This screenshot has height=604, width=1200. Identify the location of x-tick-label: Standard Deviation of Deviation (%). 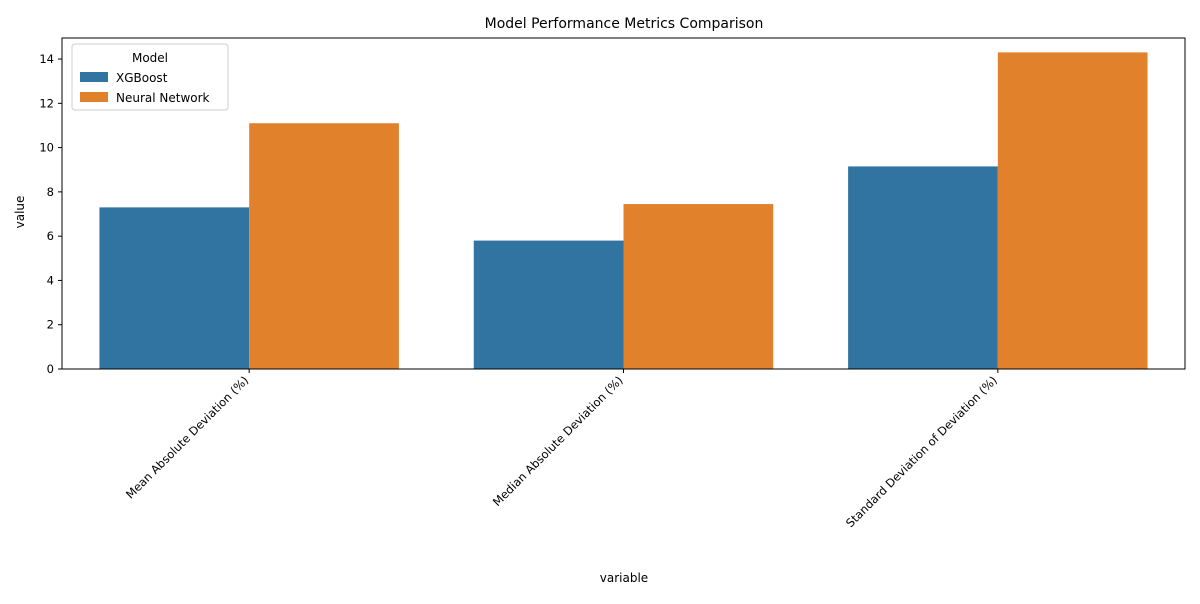
(921, 451).